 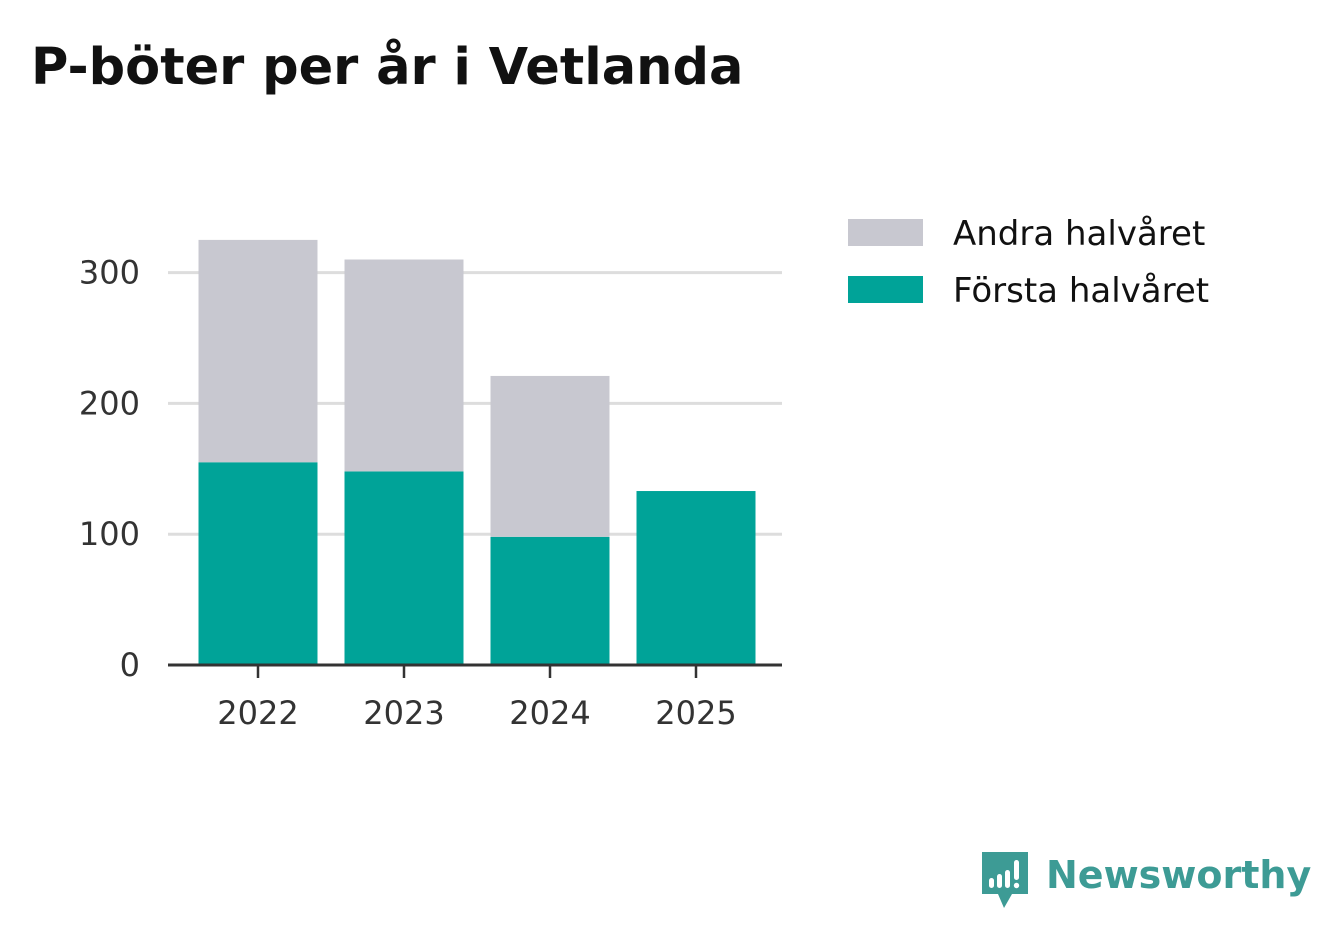 I want to click on bar-2023-första-halvåret, so click(x=404, y=568).